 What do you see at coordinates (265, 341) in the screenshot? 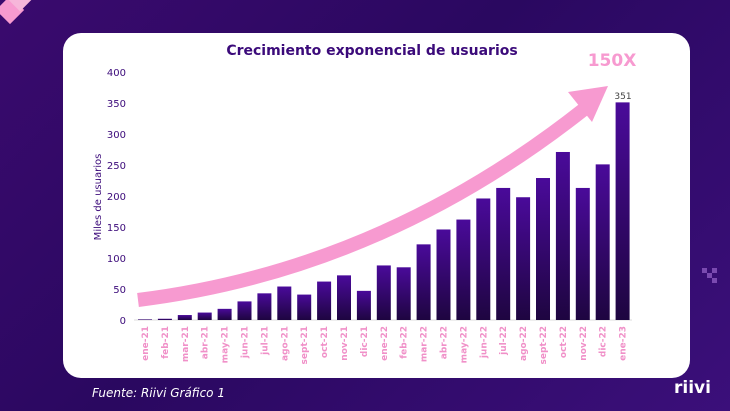
I see `x-tick-label: jul-21` at bounding box center [265, 341].